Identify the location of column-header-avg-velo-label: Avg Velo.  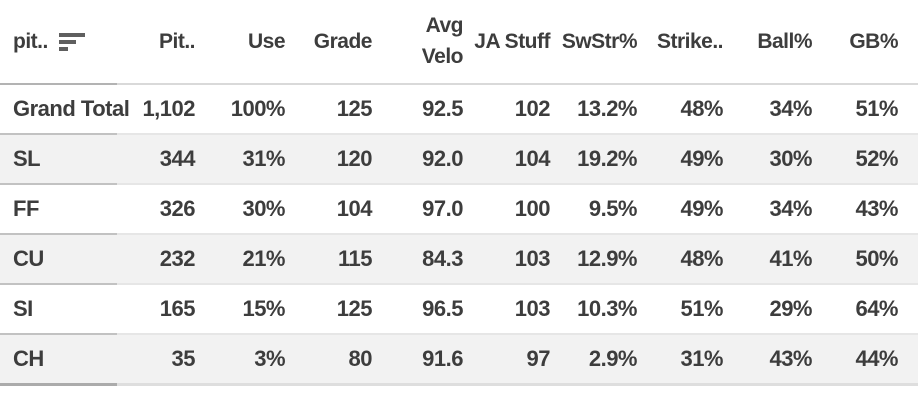
(442, 41).